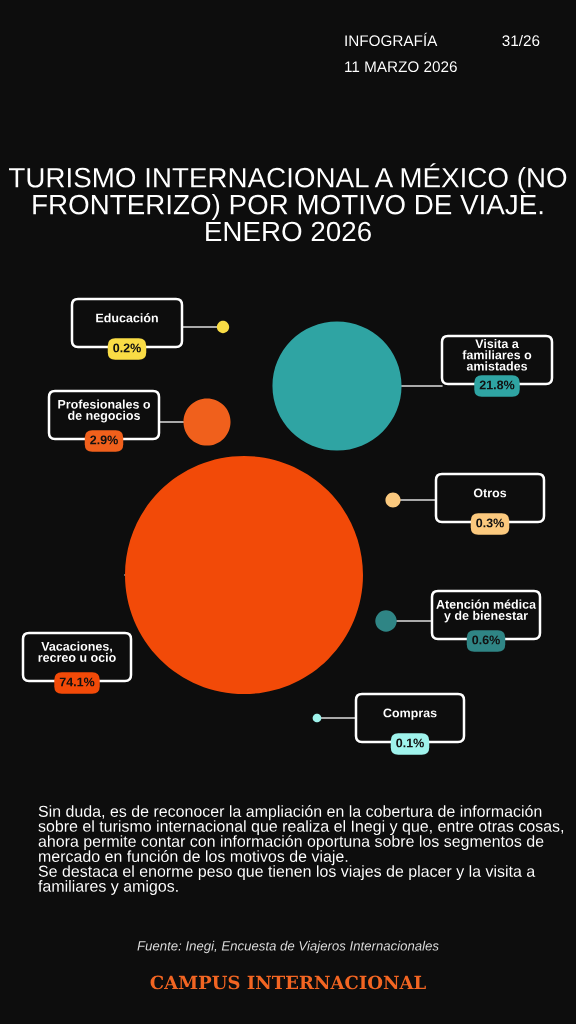 The height and width of the screenshot is (1024, 576). I want to click on data-label: 74.1%, so click(77, 682).